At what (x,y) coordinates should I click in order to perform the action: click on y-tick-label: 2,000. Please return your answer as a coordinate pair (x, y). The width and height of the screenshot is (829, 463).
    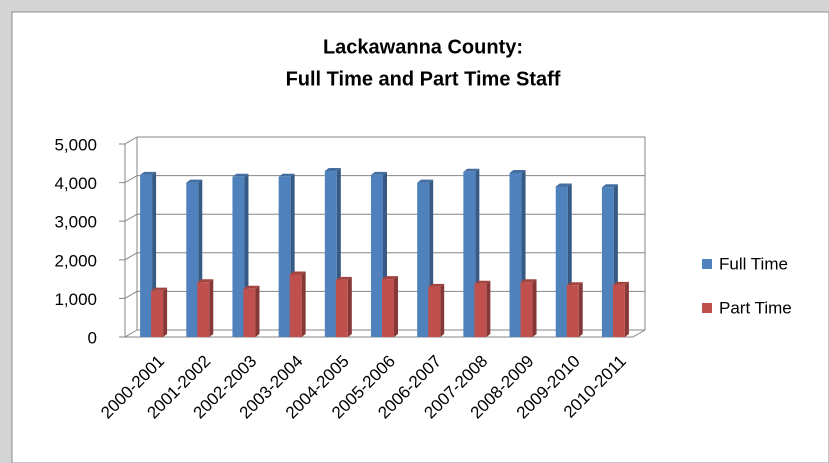
    Looking at the image, I should click on (75, 260).